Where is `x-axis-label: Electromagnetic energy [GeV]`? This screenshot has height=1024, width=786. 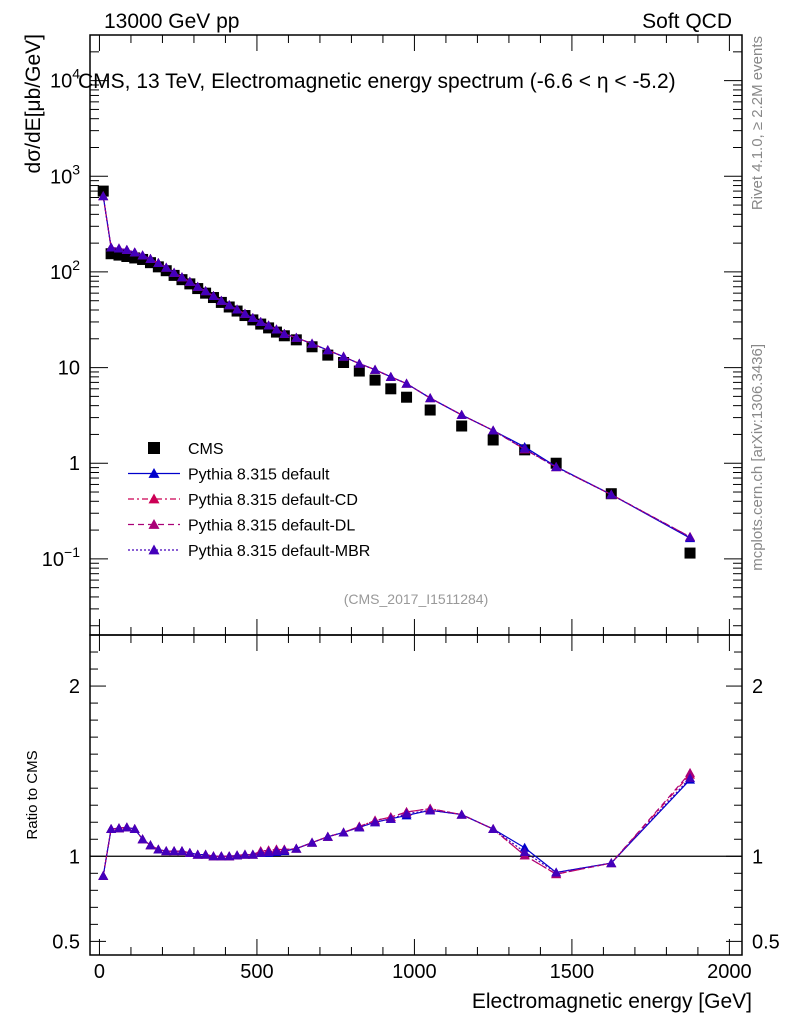
x-axis-label: Electromagnetic energy [GeV] is located at coordinates (612, 1001).